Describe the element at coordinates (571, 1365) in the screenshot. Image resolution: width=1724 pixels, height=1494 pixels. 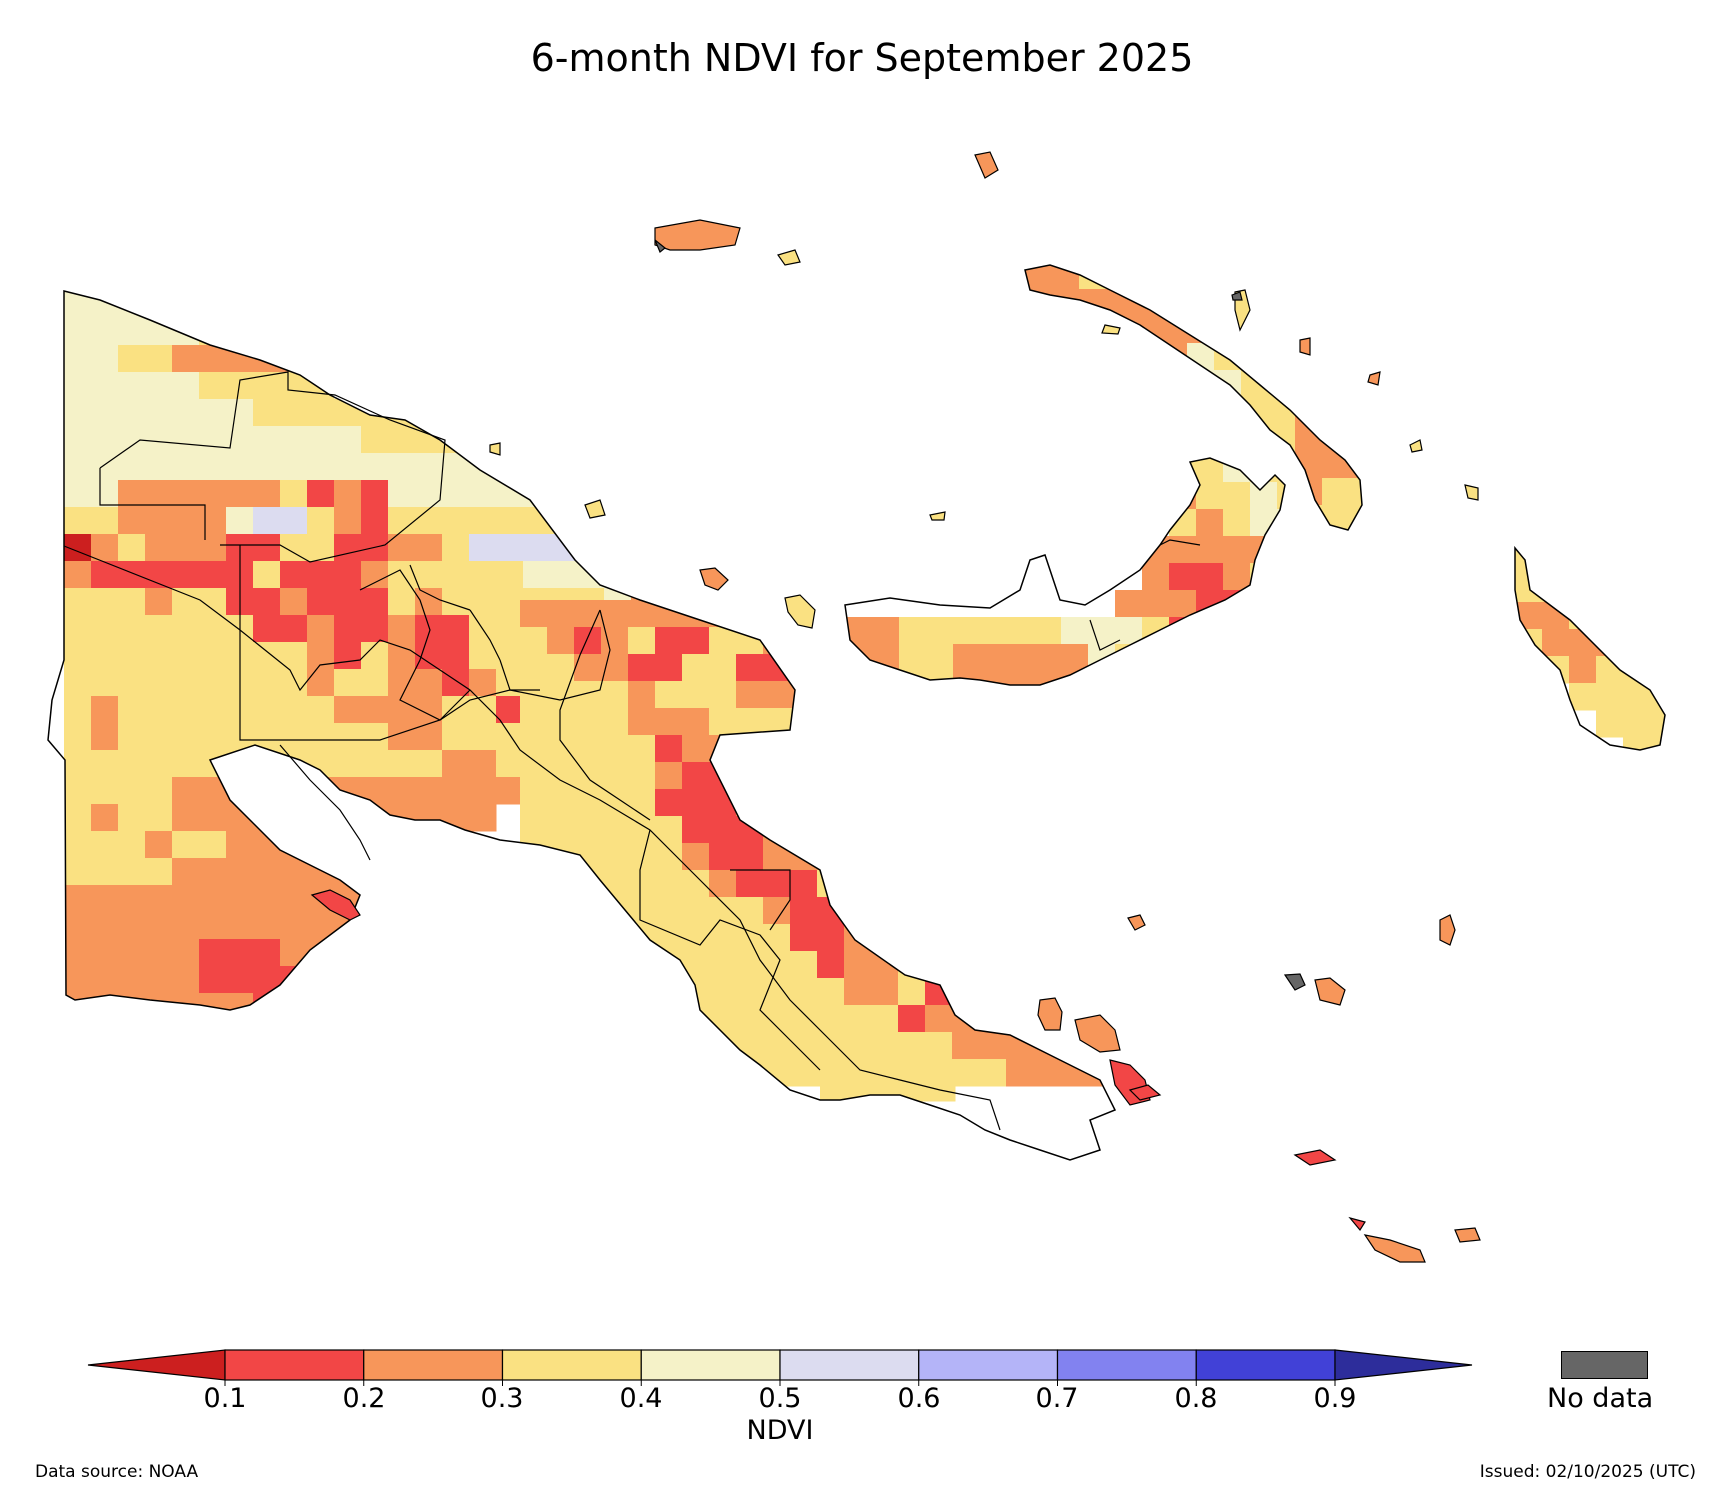
I see `colorbar-bin` at that location.